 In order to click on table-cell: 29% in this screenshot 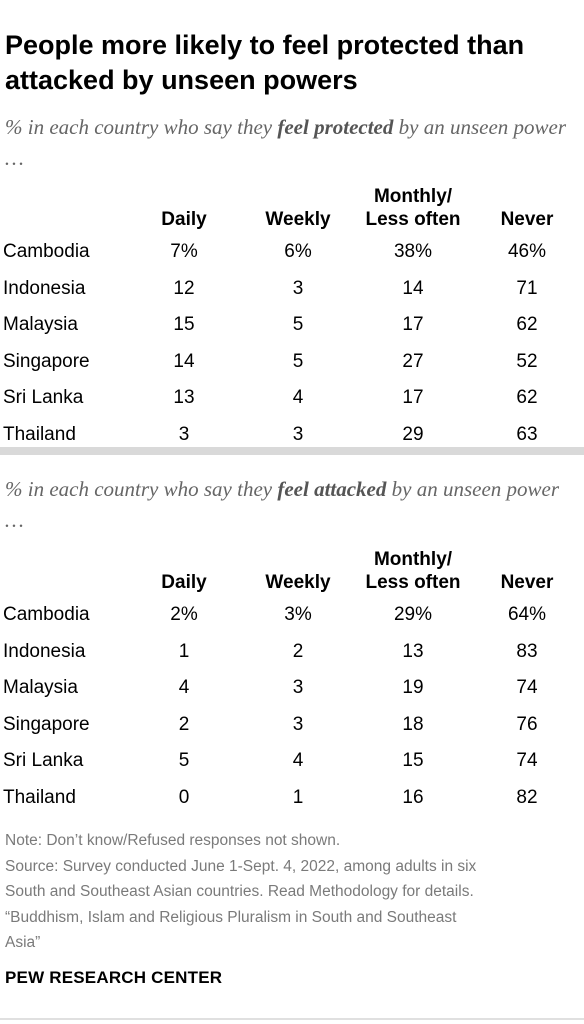, I will do `click(413, 614)`.